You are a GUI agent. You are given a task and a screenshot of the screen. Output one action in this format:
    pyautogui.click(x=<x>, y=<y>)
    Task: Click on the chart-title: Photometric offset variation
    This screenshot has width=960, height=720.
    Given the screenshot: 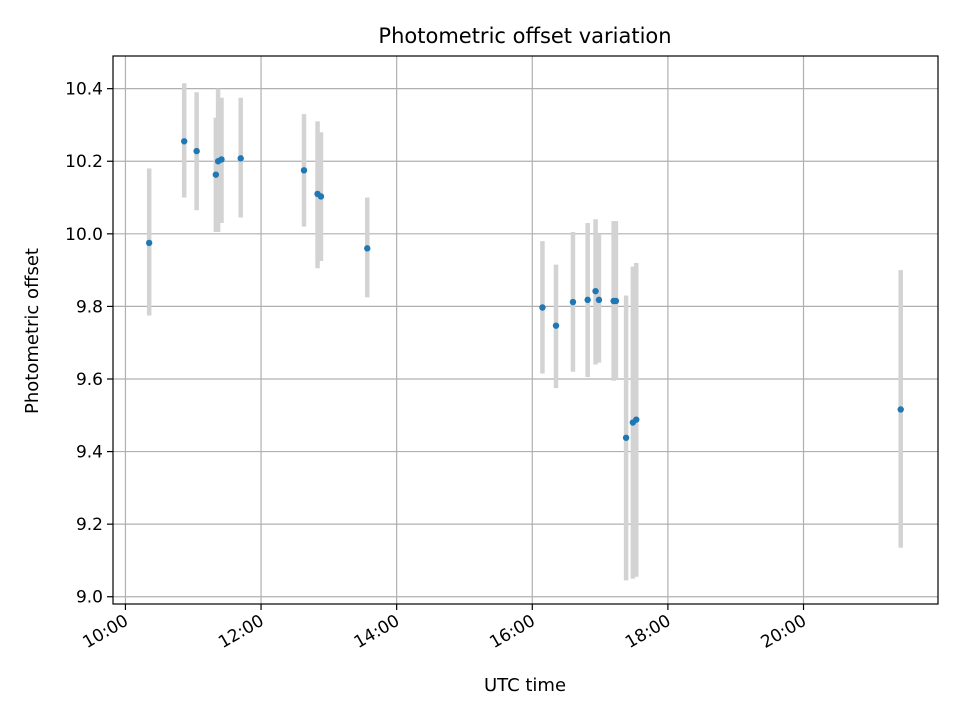 What is the action you would take?
    pyautogui.click(x=524, y=36)
    